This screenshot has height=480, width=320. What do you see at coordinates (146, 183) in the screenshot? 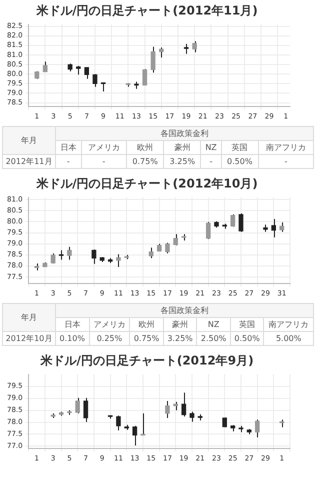
I see `chart-title: 米ドル/円の日足チャート(2012年10月)` at bounding box center [146, 183].